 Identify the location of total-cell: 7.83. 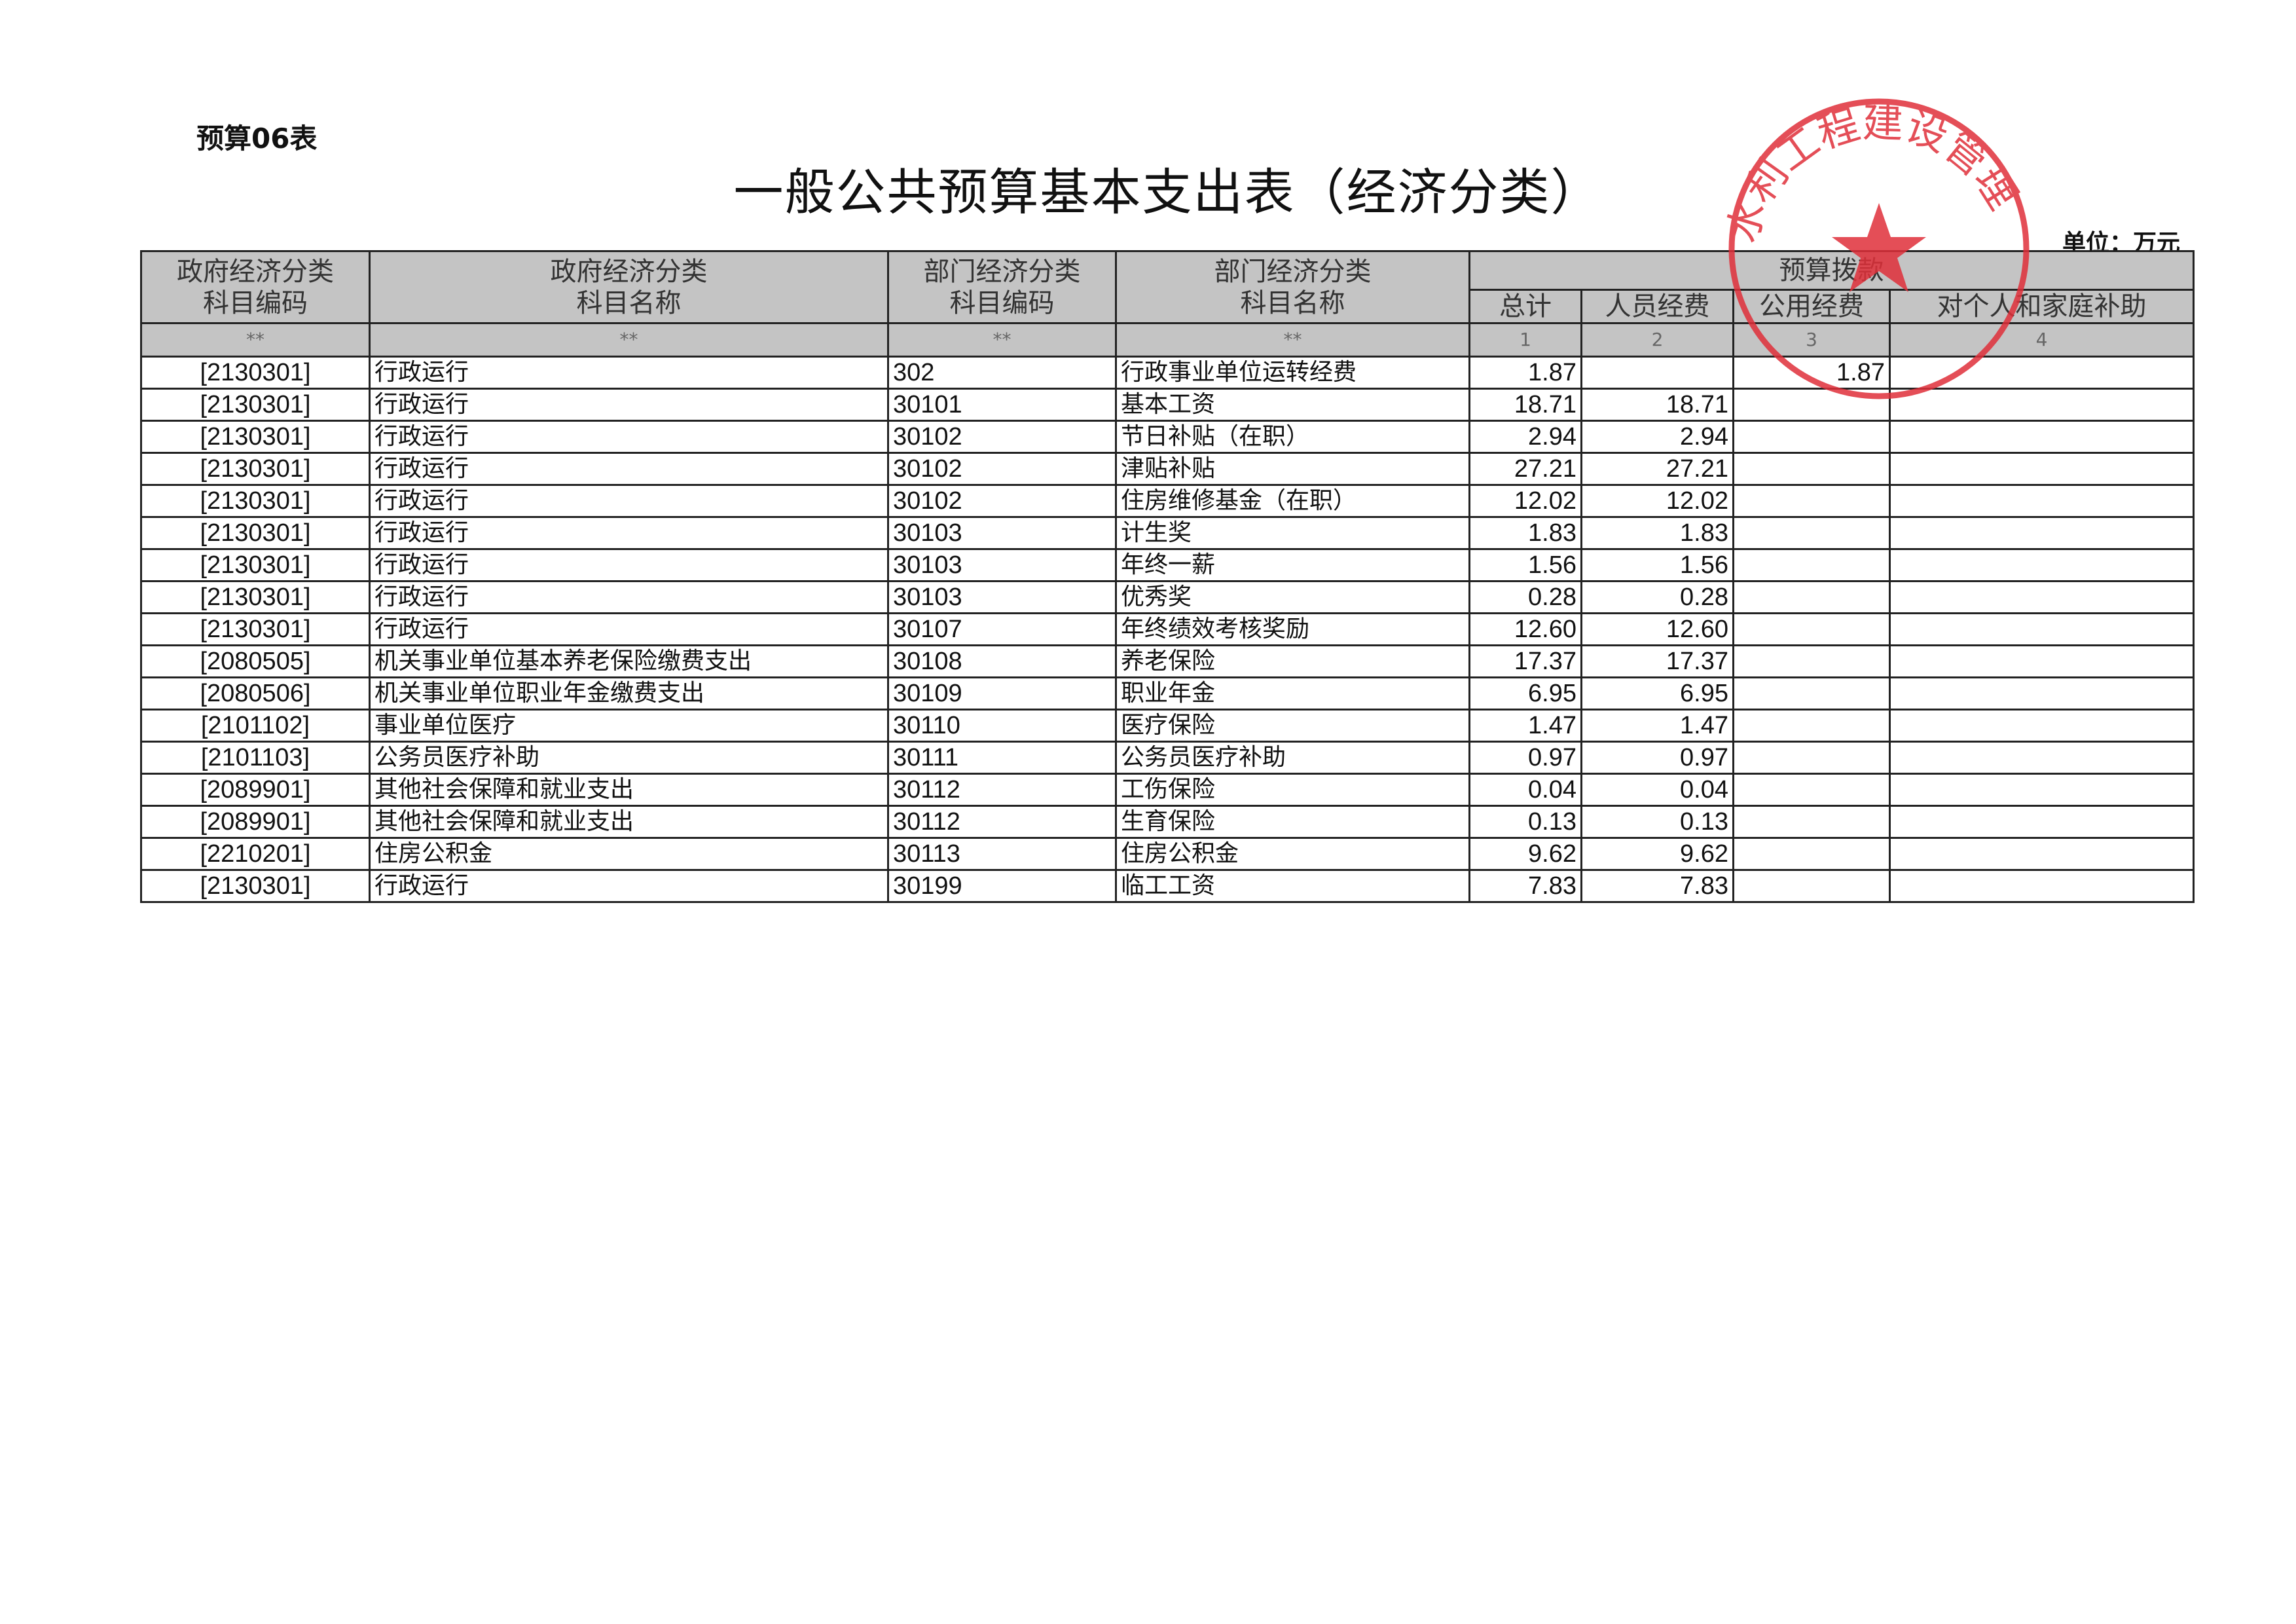
(1525, 886).